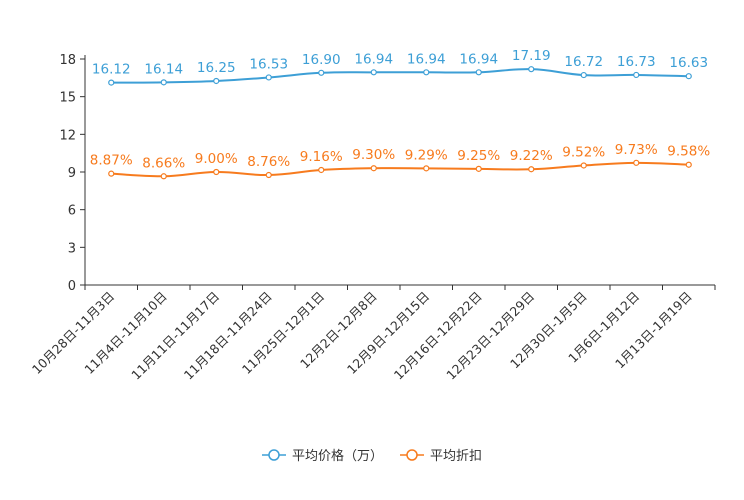 The width and height of the screenshot is (744, 500). Describe the element at coordinates (337, 456) in the screenshot. I see `legend-label: 平均价格（万）` at that location.